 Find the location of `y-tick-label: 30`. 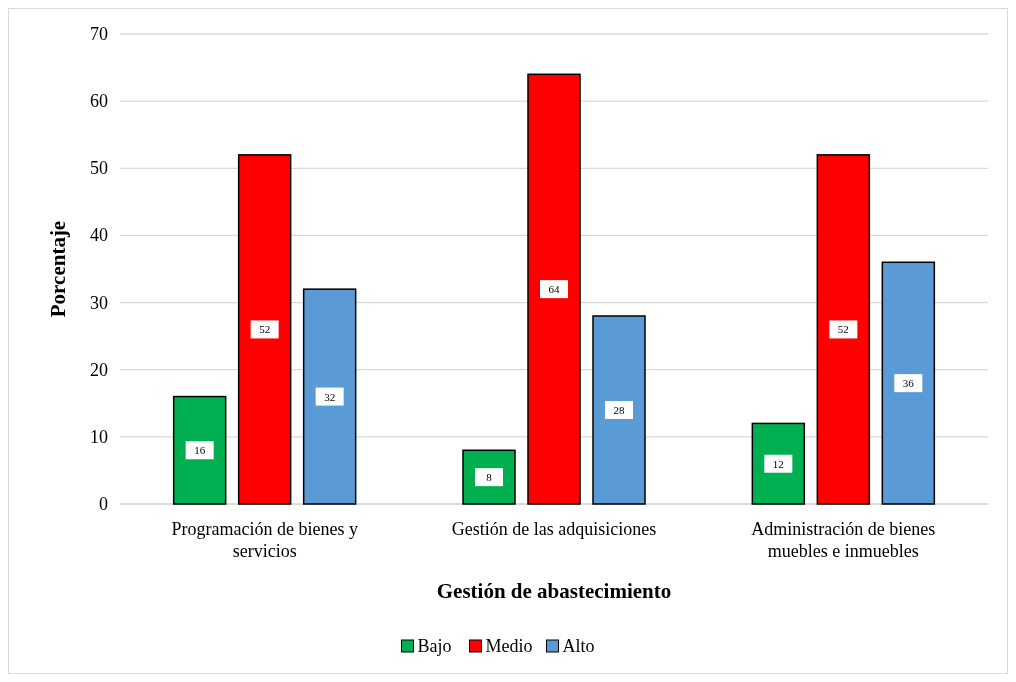

y-tick-label: 30 is located at coordinates (99, 302).